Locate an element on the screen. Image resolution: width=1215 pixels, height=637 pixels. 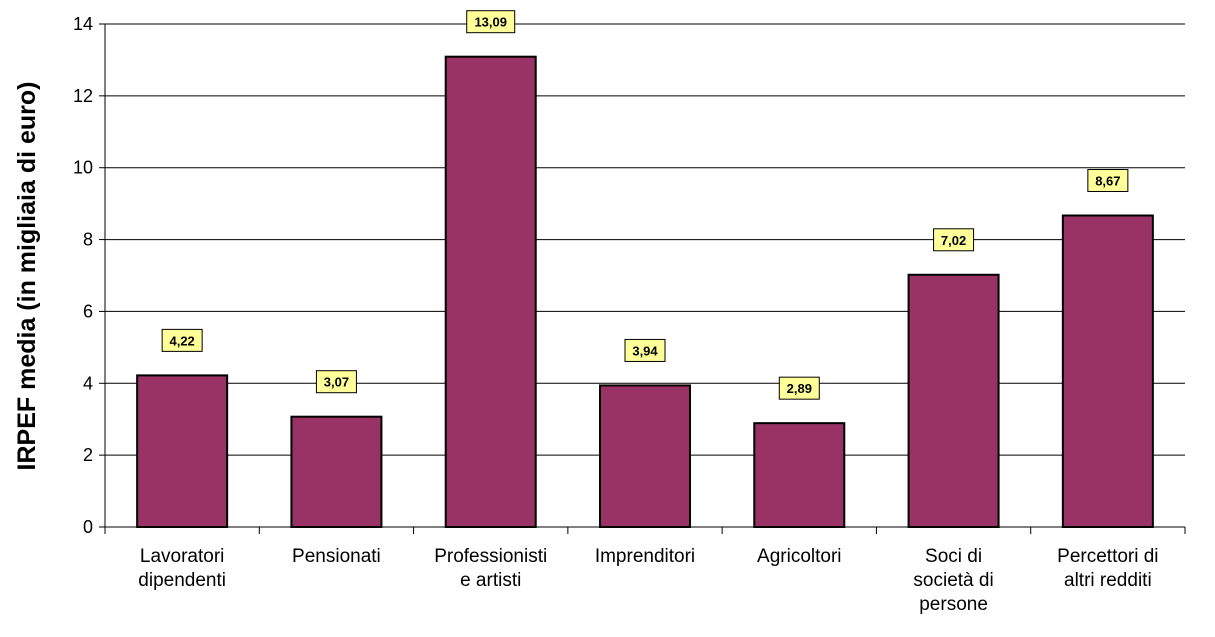
category-label: Professionisti e artisti is located at coordinates (490, 568).